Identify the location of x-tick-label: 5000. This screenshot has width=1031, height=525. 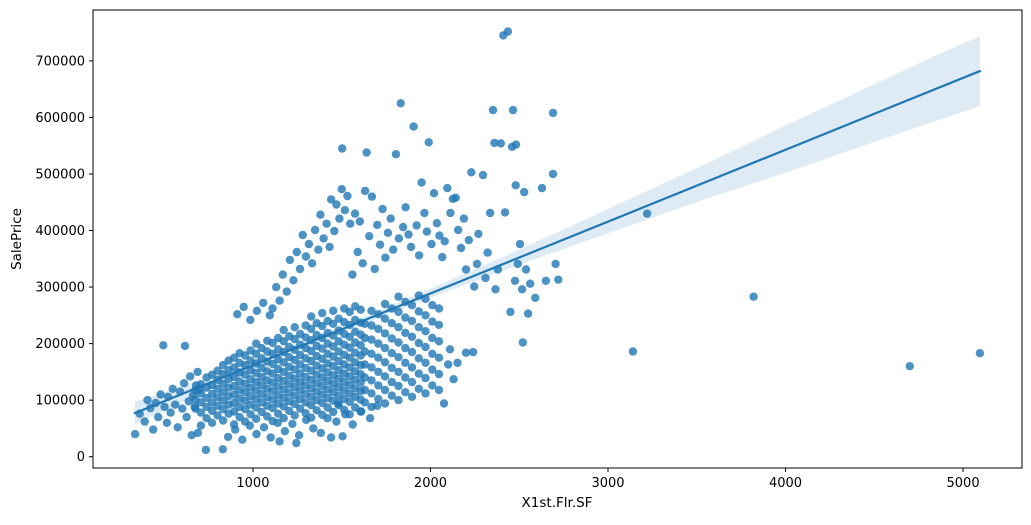
(963, 483).